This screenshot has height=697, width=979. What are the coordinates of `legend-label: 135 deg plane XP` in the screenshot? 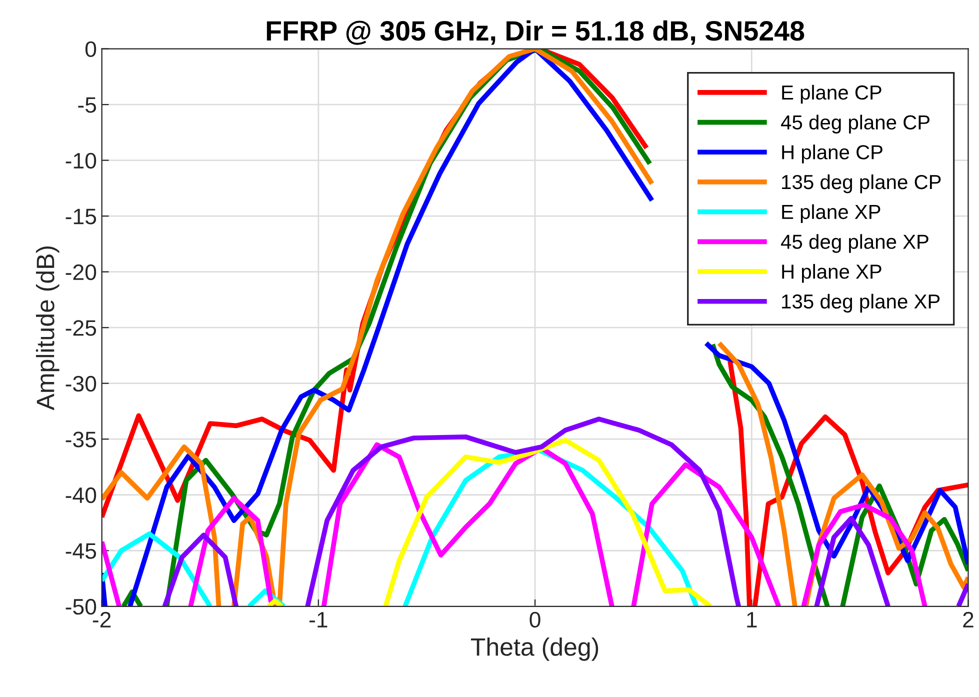 It's located at (861, 303).